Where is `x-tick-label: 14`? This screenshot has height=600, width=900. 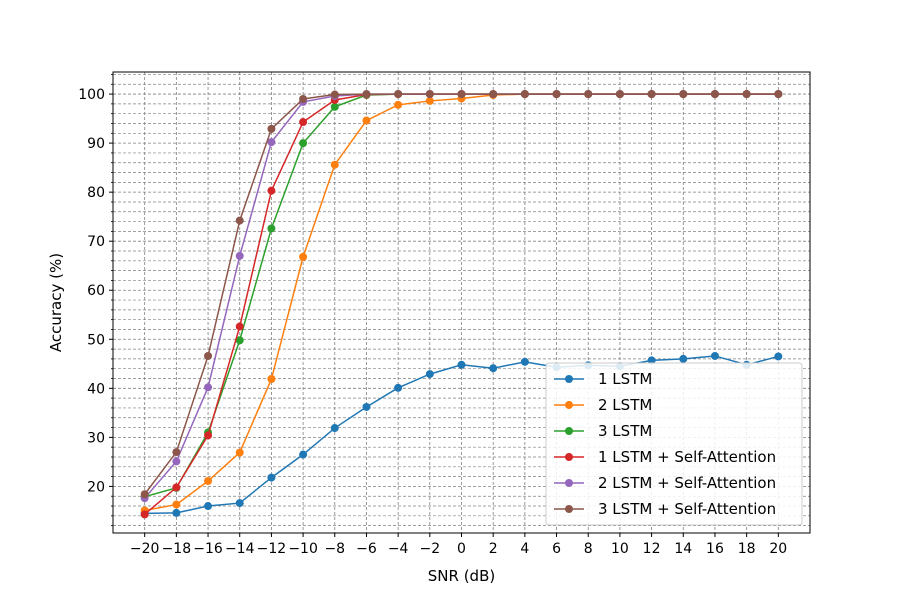
x-tick-label: 14 is located at coordinates (683, 549).